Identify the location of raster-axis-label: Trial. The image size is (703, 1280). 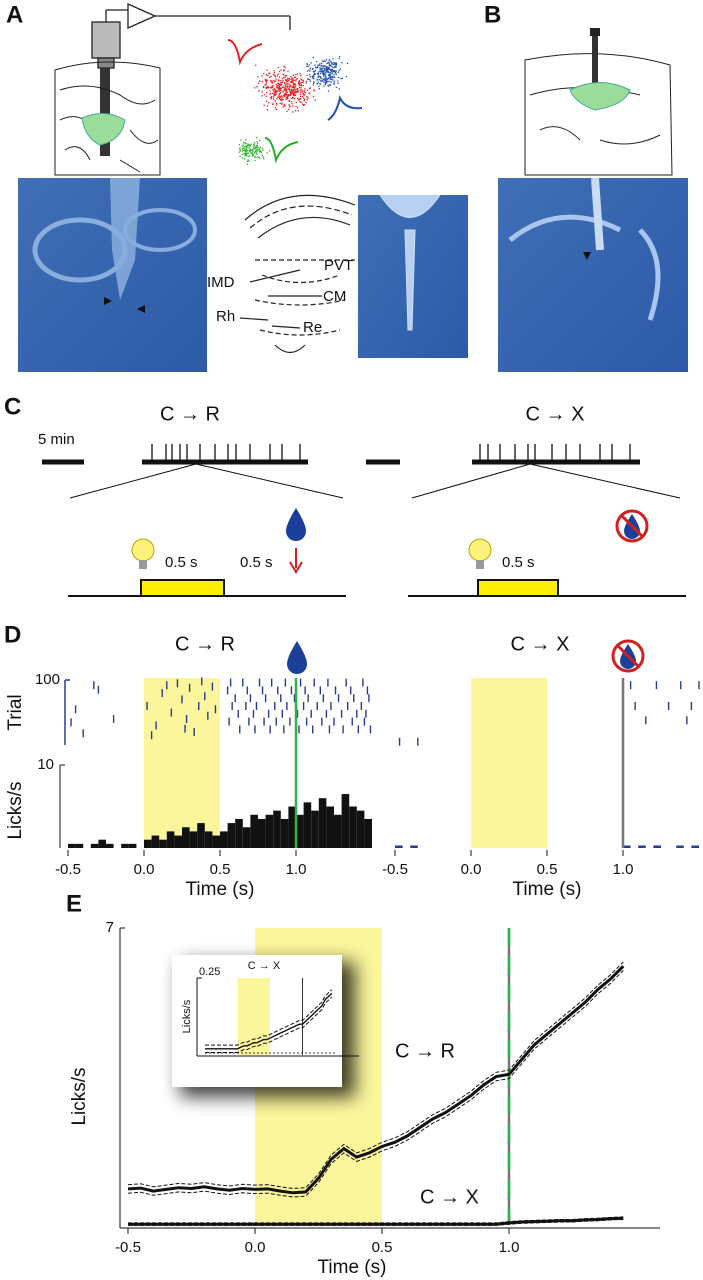
(15, 712).